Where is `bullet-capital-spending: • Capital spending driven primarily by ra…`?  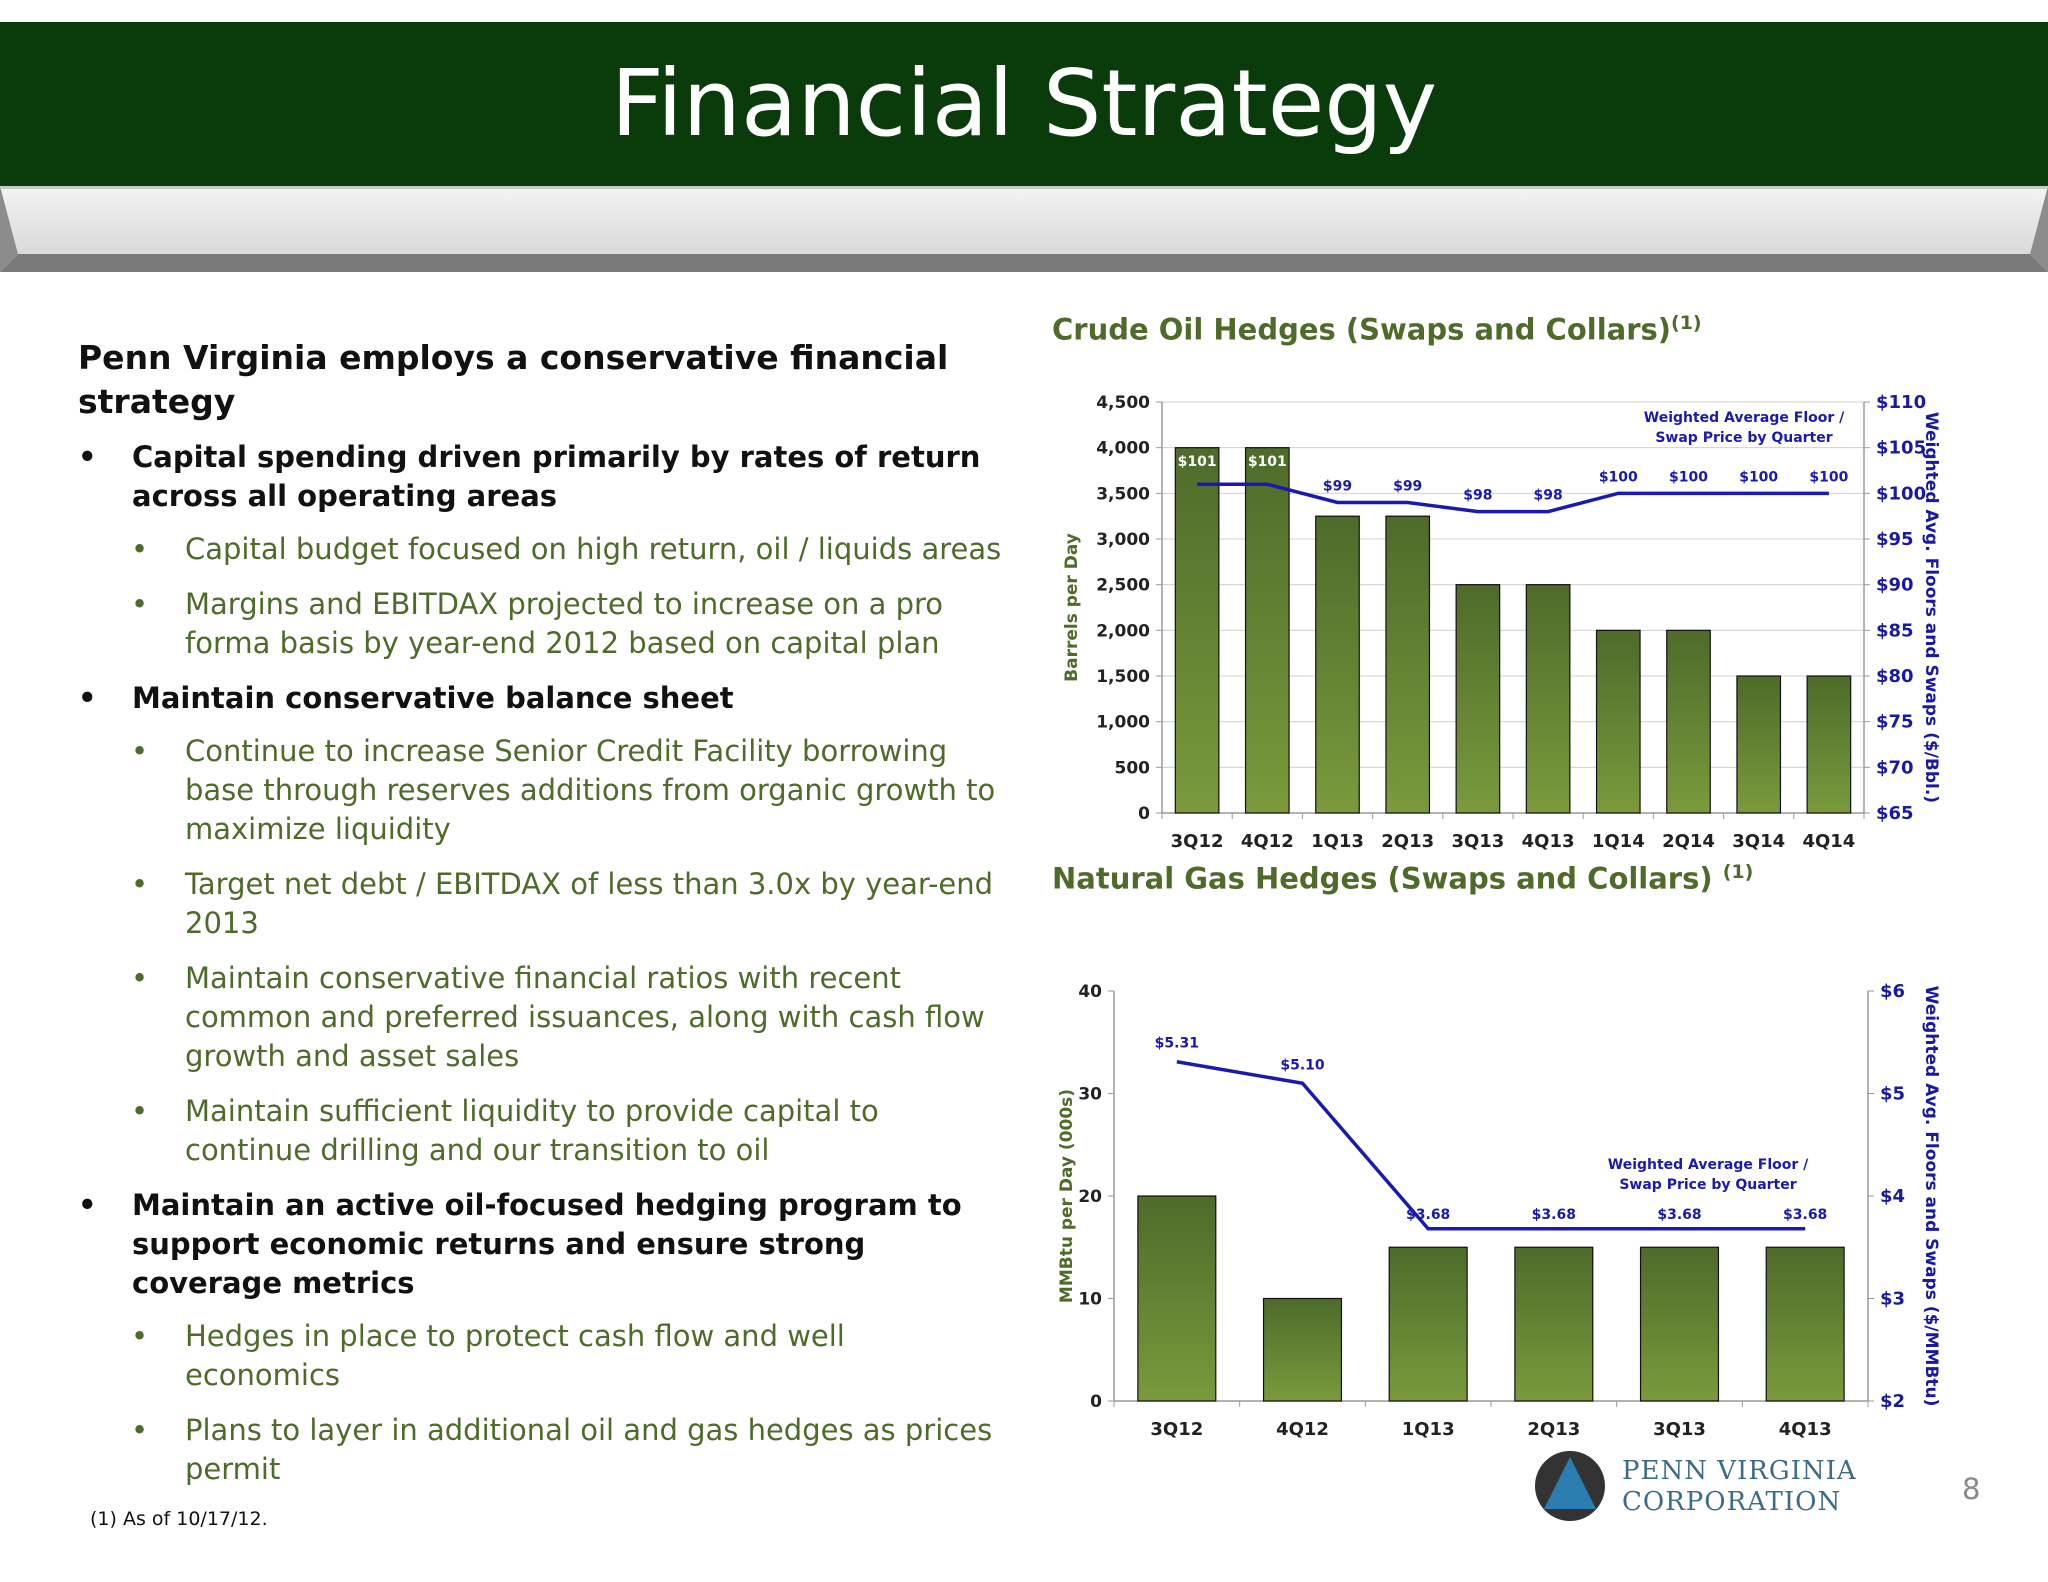 bullet-capital-spending: • Capital spending driven primarily by ra… is located at coordinates (529, 476).